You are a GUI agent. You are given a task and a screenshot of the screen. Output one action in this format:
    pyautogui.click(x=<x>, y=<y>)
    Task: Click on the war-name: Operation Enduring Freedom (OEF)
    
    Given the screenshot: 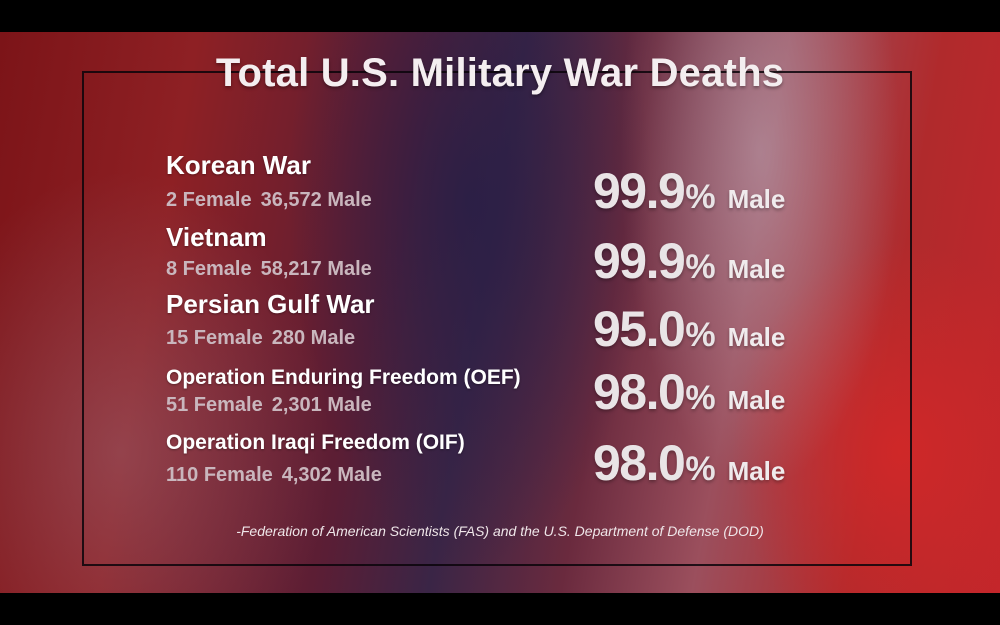 What is the action you would take?
    pyautogui.click(x=343, y=377)
    